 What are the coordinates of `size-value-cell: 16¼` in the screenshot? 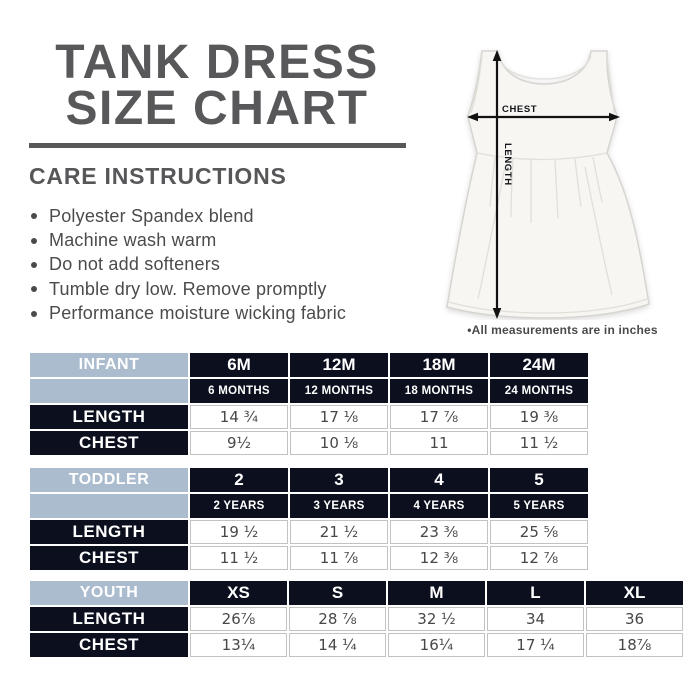 It's located at (436, 645).